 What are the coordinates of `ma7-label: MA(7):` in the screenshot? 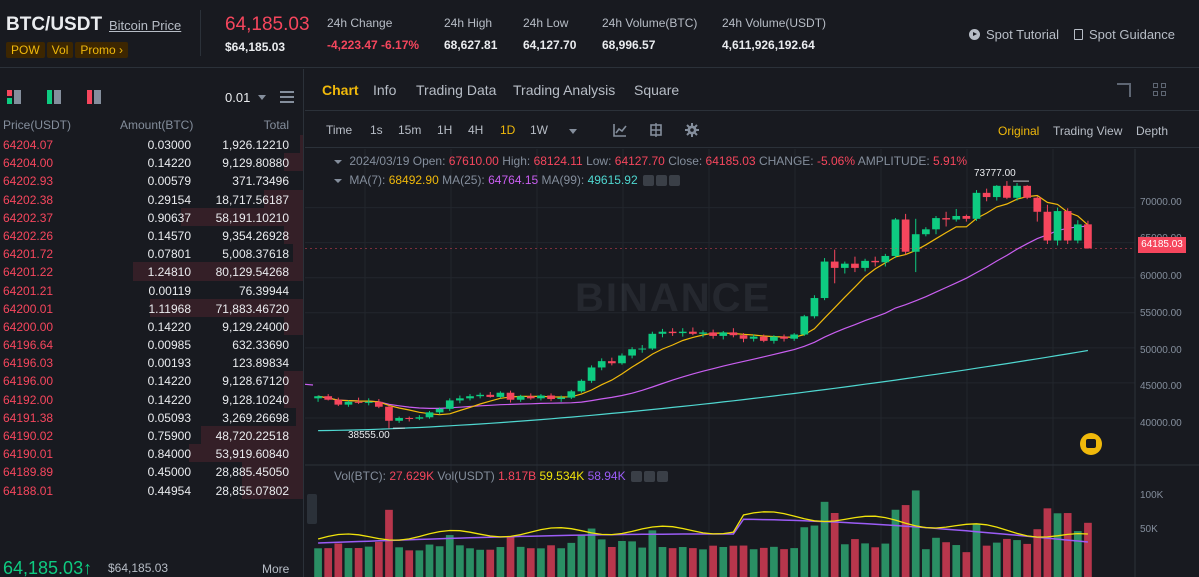 It's located at (367, 180).